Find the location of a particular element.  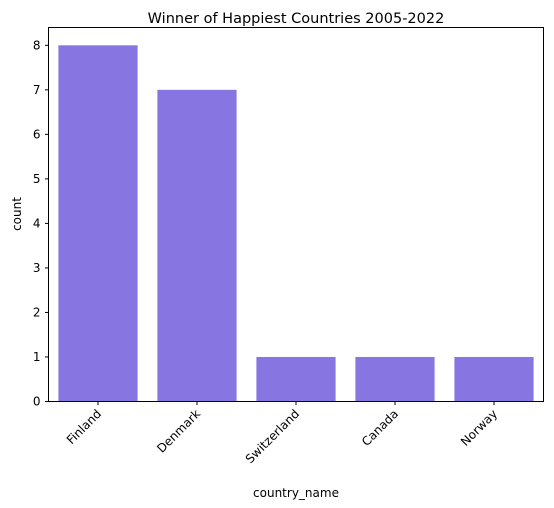

y-tick-label: 2 is located at coordinates (37, 312).